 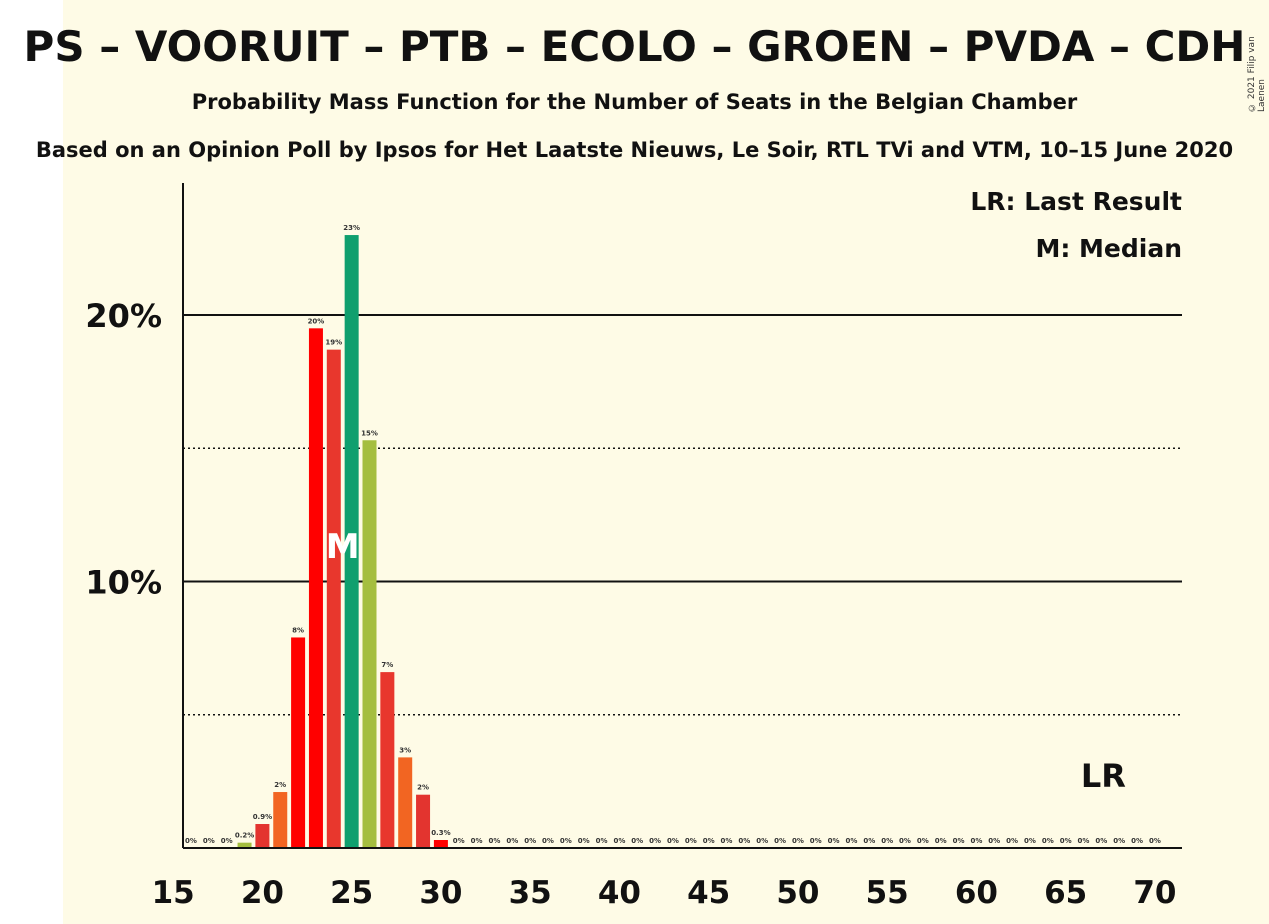 What do you see at coordinates (262, 893) in the screenshot?
I see `x-tick-20: 20` at bounding box center [262, 893].